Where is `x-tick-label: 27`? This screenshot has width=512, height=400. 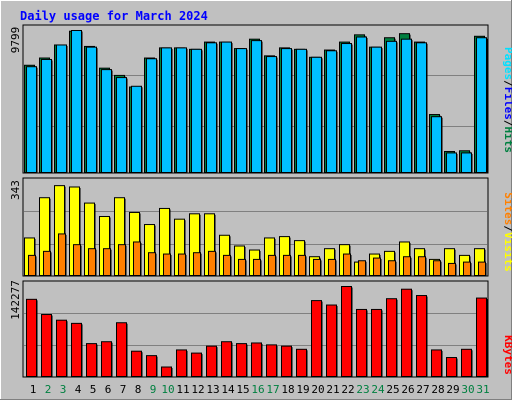 x-tick-label: 27 is located at coordinates (422, 389).